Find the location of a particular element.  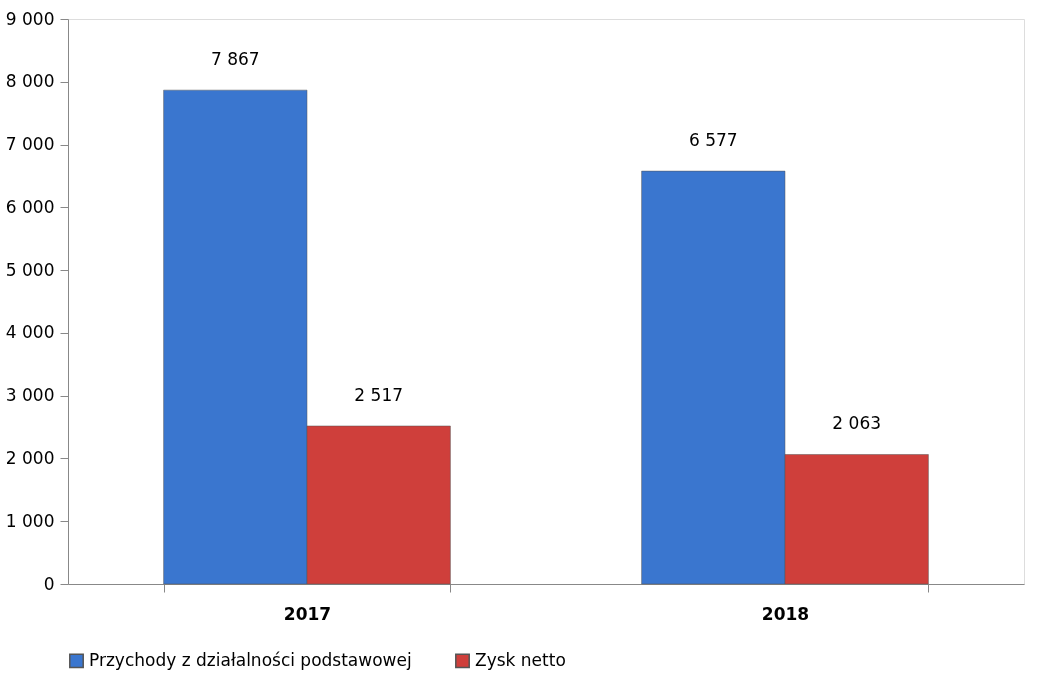

y-tick-label: 7 000 is located at coordinates (30, 144).